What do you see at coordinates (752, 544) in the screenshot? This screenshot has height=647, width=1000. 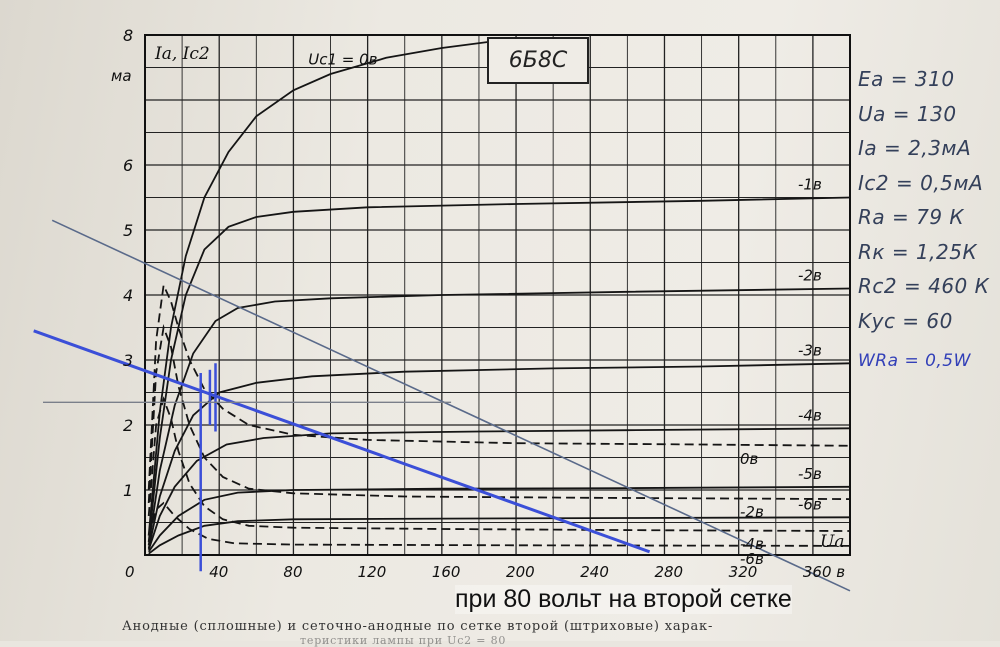 I see `screen-curve-label: -4в` at bounding box center [752, 544].